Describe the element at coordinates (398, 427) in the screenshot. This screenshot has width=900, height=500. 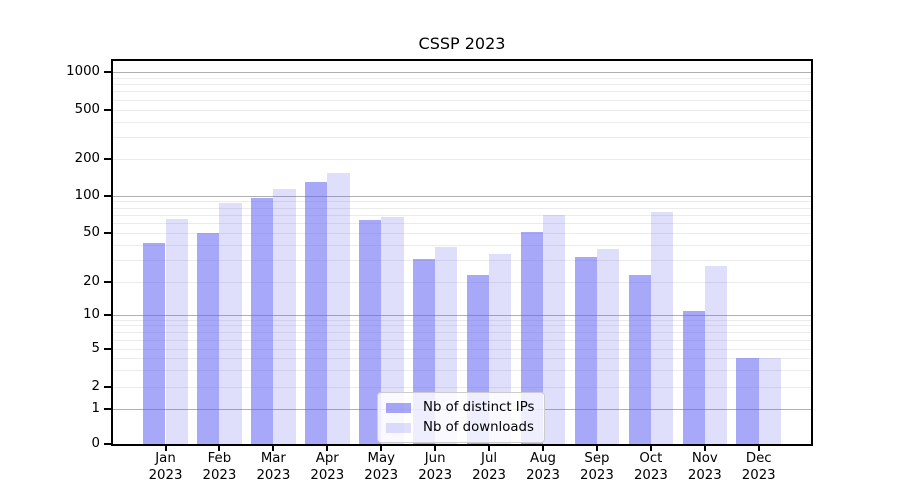
I see `legend-swatch-downloads` at that location.